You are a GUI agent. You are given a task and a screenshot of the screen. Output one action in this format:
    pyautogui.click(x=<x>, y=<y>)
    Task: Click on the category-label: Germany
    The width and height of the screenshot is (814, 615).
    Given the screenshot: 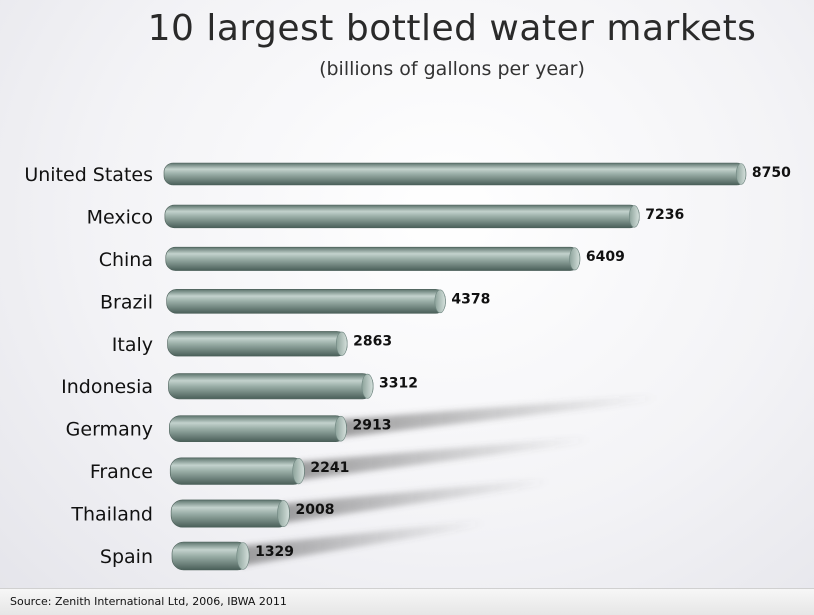 What is the action you would take?
    pyautogui.click(x=109, y=430)
    